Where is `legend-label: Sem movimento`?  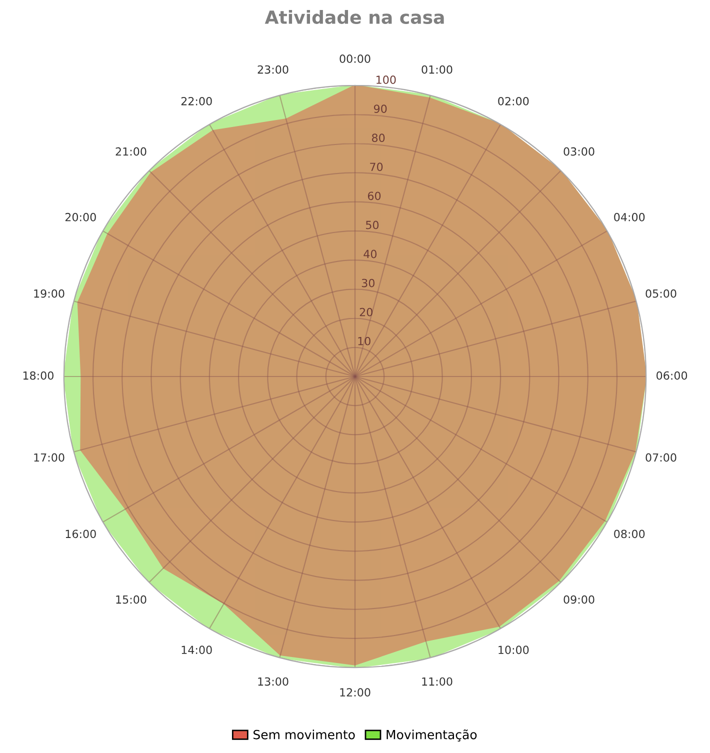 legend-label: Sem movimento is located at coordinates (304, 735).